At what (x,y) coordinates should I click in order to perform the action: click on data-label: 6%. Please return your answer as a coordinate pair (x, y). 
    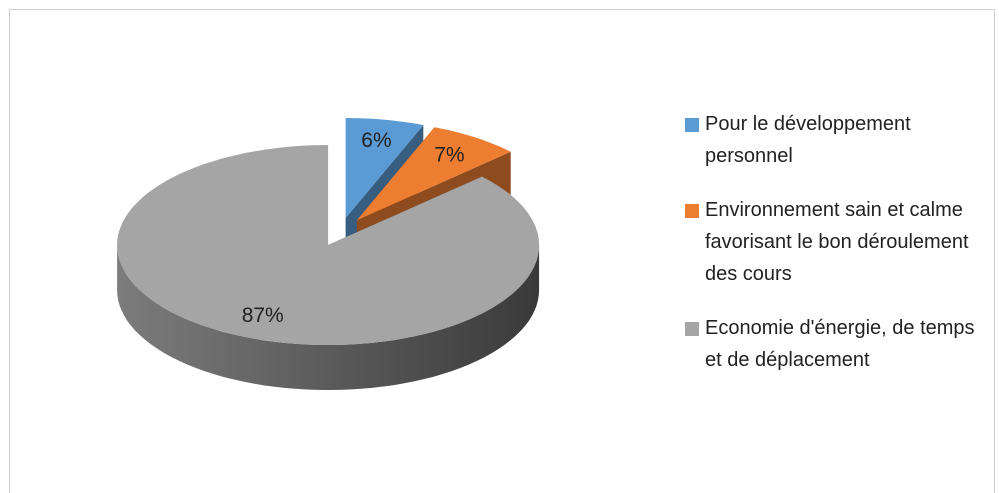
    Looking at the image, I should click on (376, 140).